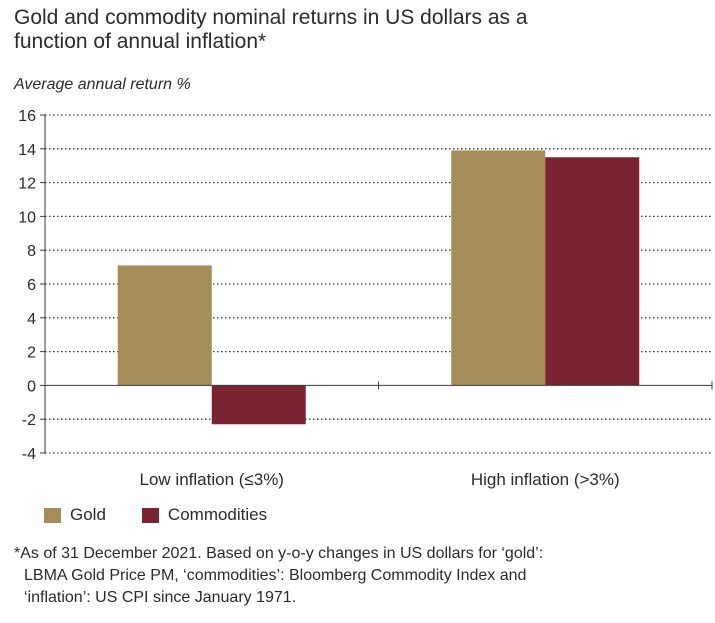 This screenshot has height=623, width=715. What do you see at coordinates (31, 251) in the screenshot?
I see `y-tick-label: 8` at bounding box center [31, 251].